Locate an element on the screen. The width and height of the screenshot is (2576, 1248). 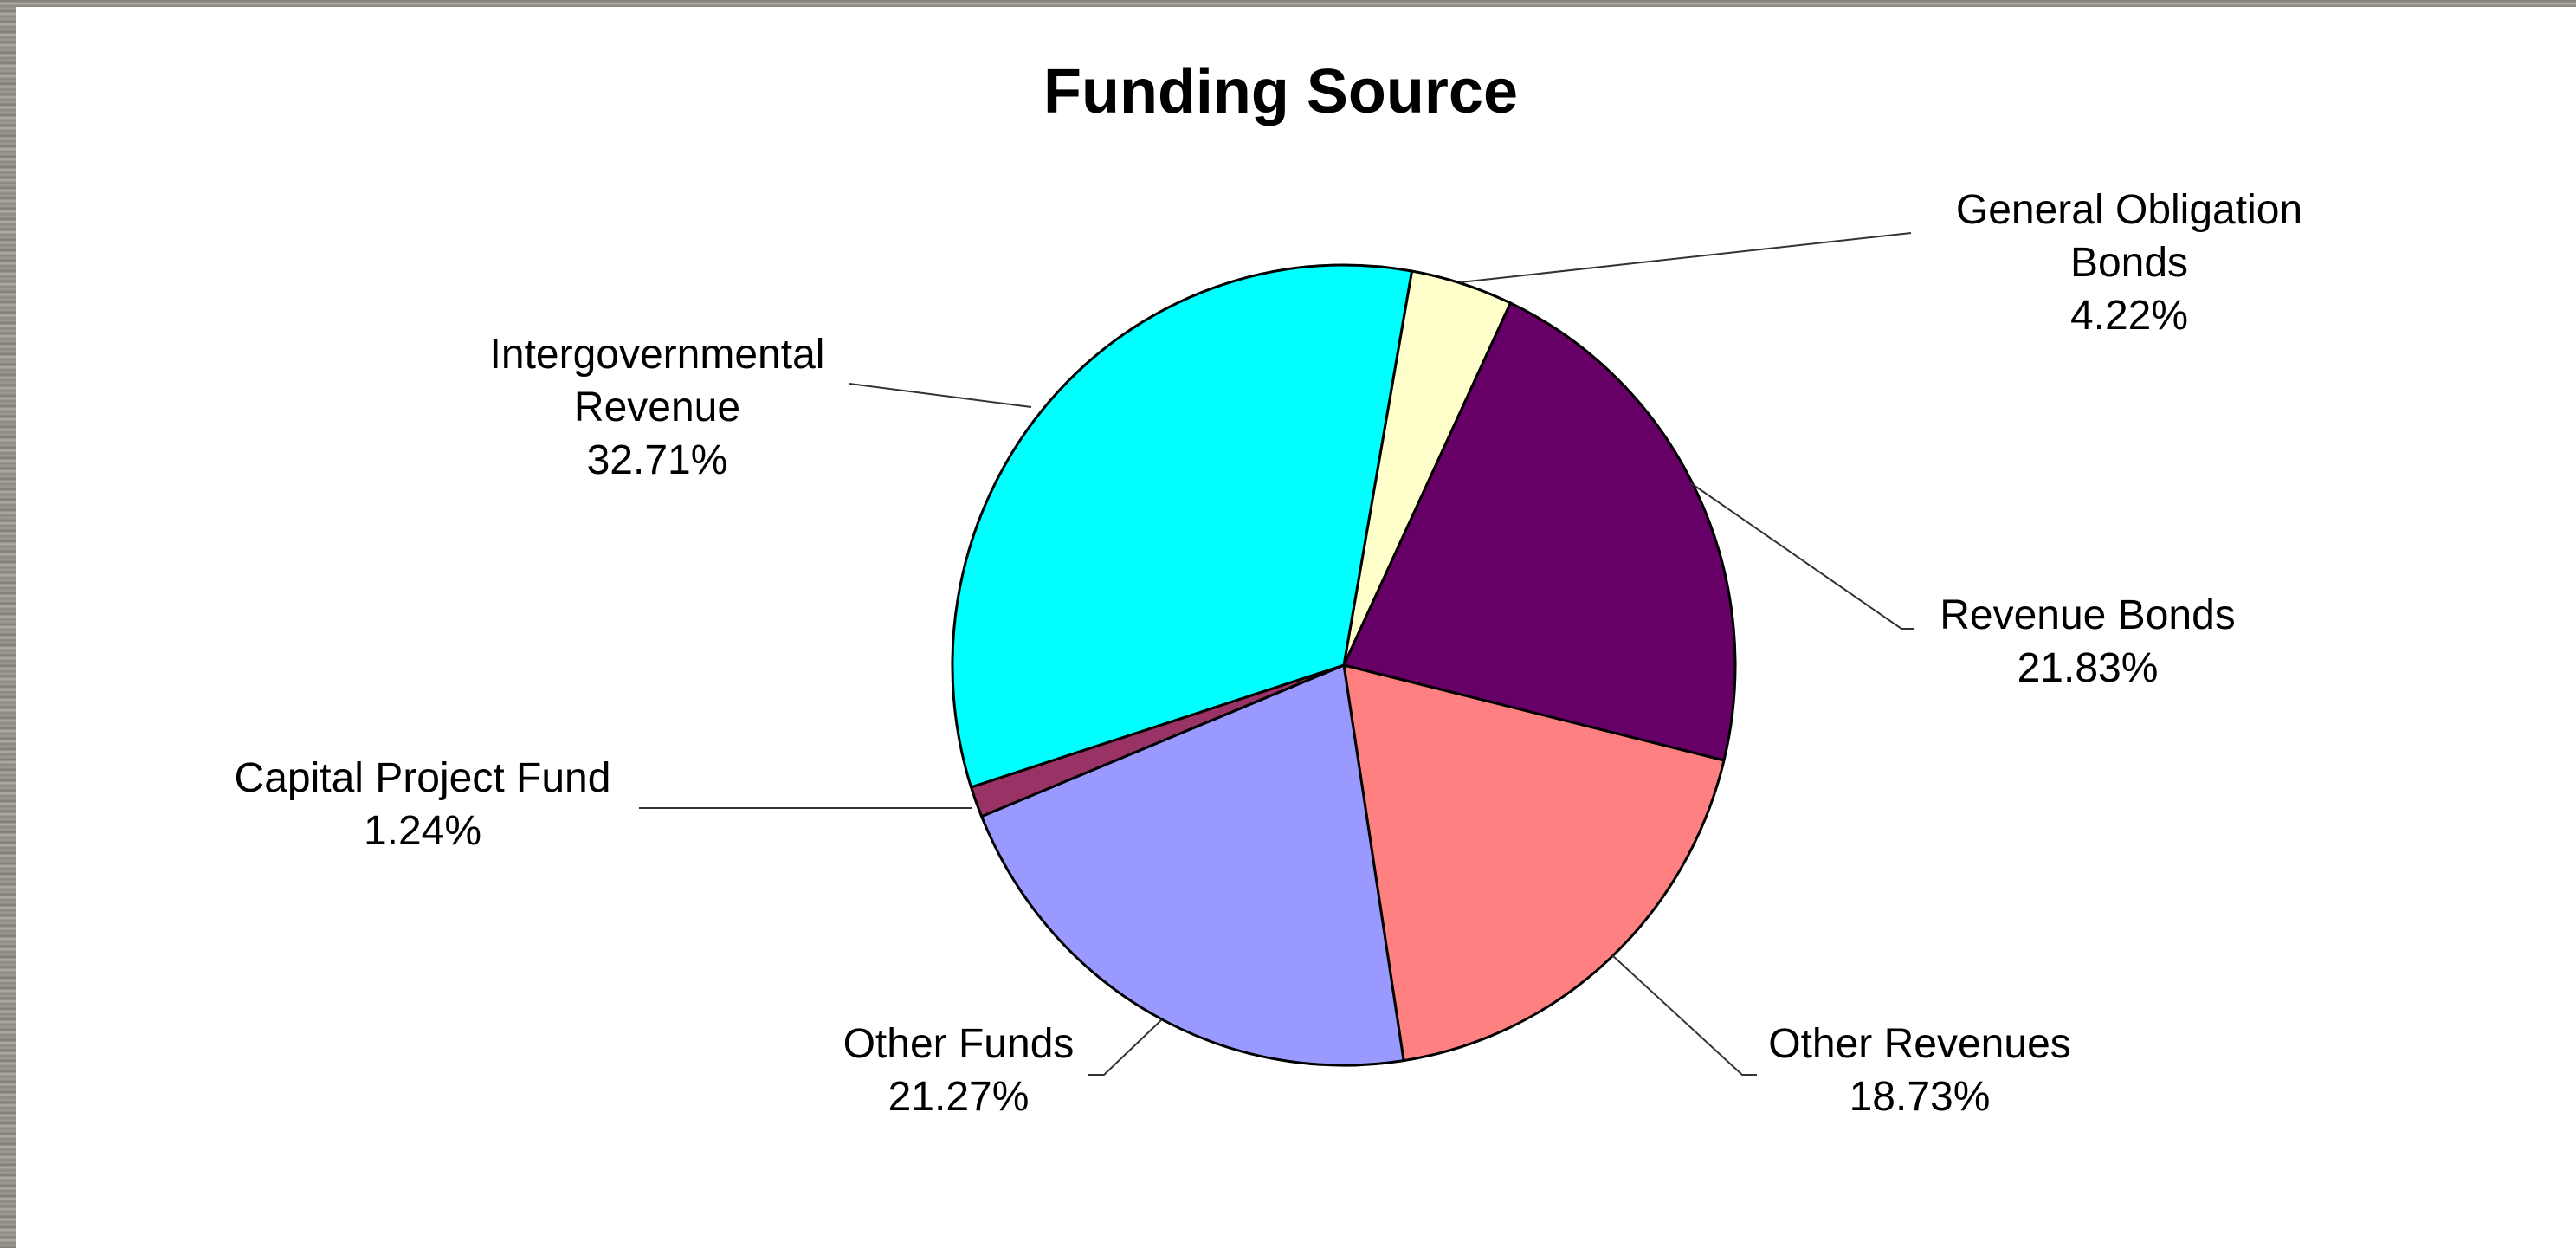
slice-value-label: 21.27% is located at coordinates (959, 1097).